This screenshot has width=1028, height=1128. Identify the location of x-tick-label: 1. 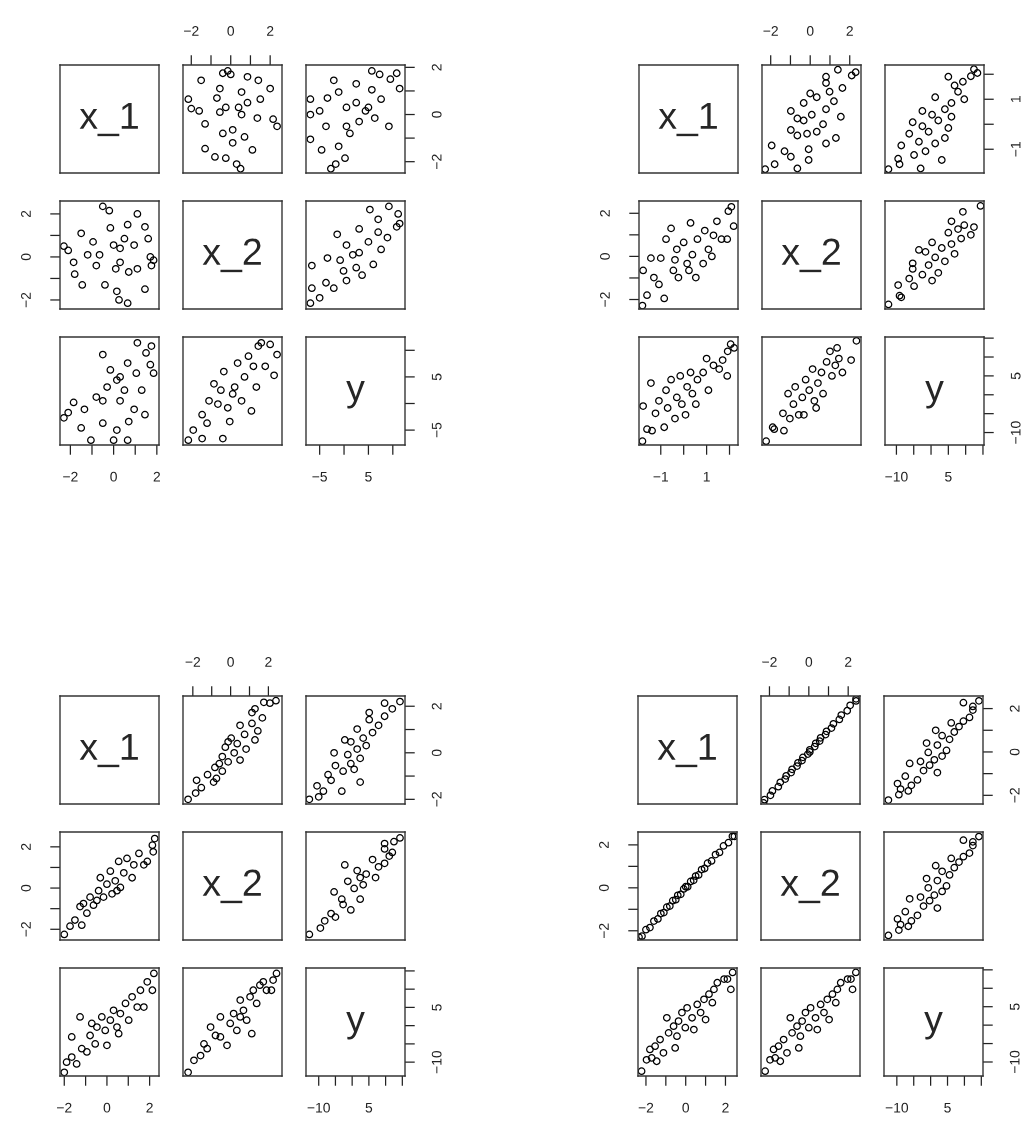
(706, 476).